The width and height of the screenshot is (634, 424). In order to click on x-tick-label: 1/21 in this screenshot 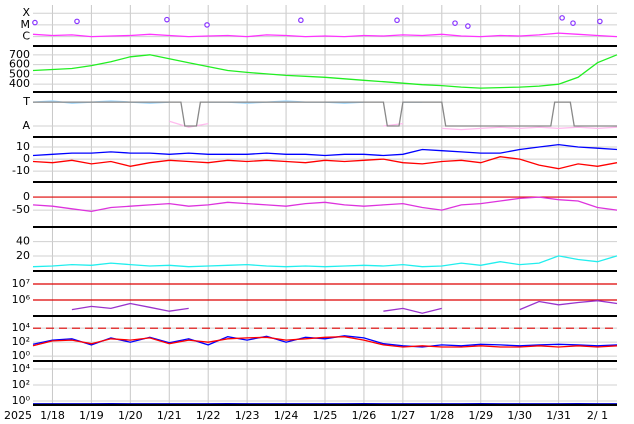, I will do `click(169, 415)`.